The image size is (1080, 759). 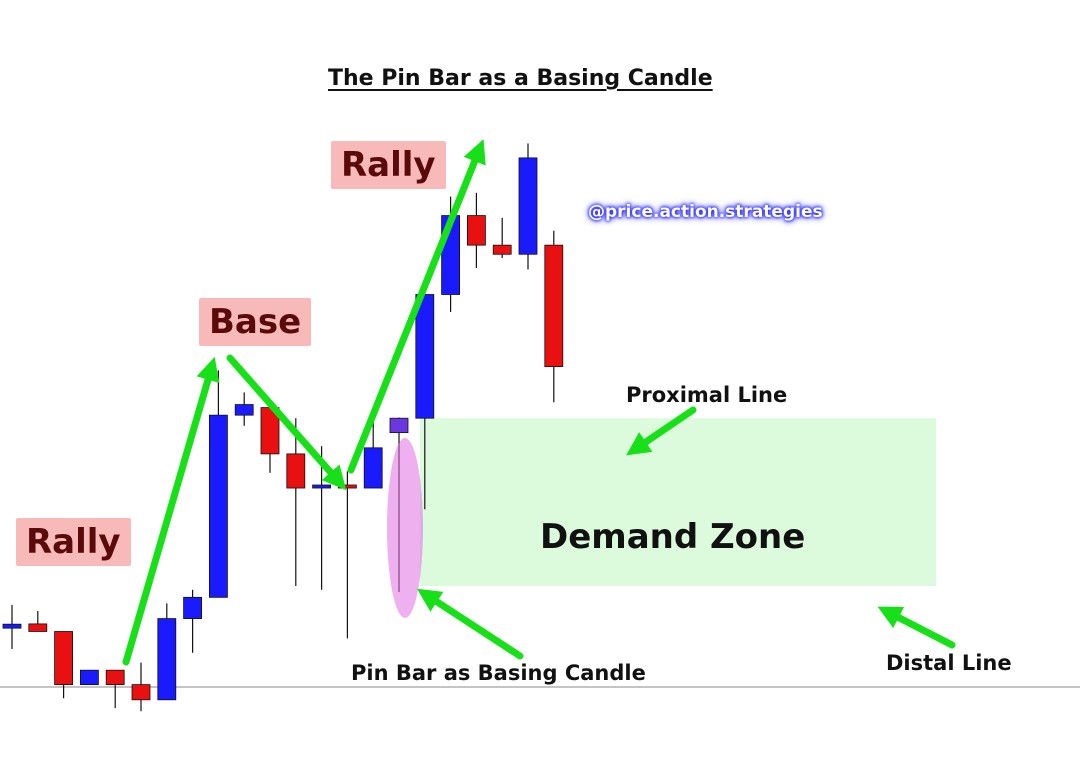 I want to click on pin-bar-candle, so click(x=399, y=425).